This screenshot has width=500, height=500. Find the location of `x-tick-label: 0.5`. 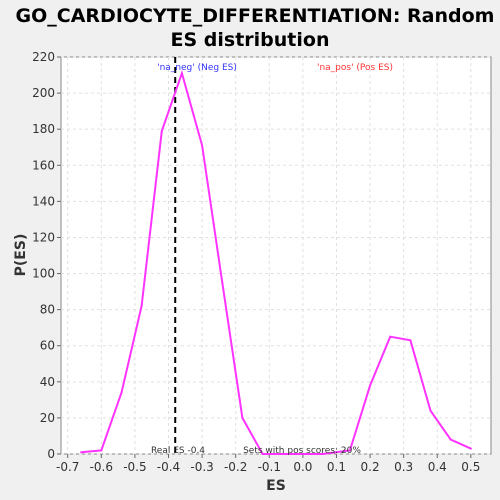

x-tick-label: 0.5 is located at coordinates (470, 467).